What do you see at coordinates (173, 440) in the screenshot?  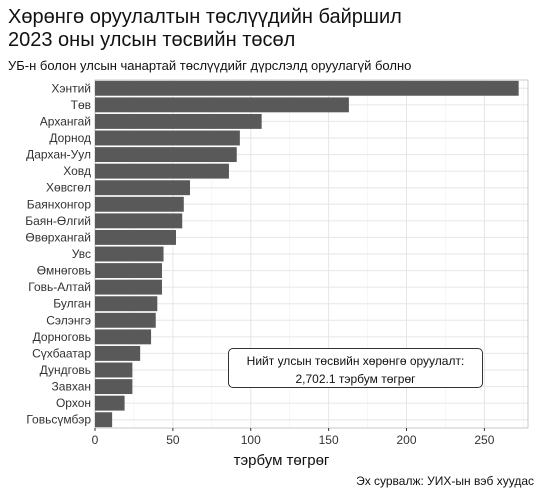 I see `x-tick-label: 50` at bounding box center [173, 440].